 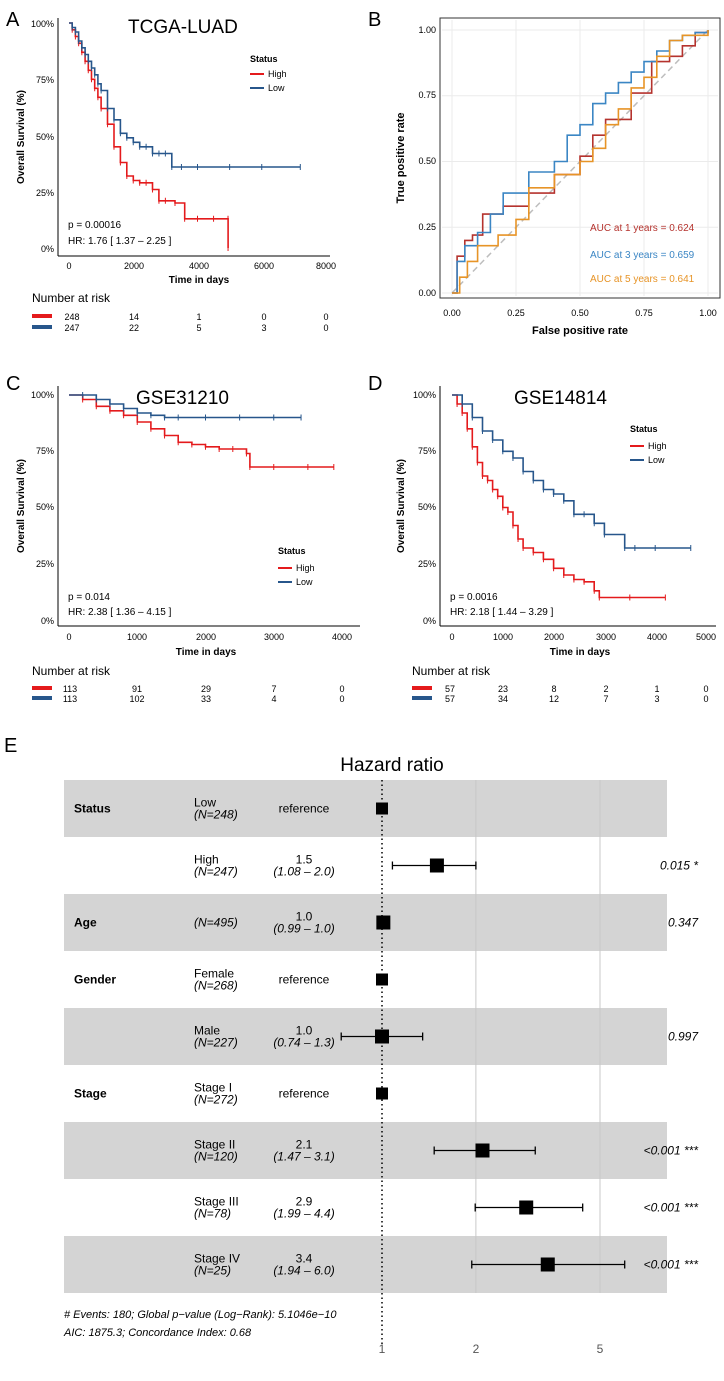 I want to click on forest-hr: reference, so click(x=304, y=1094).